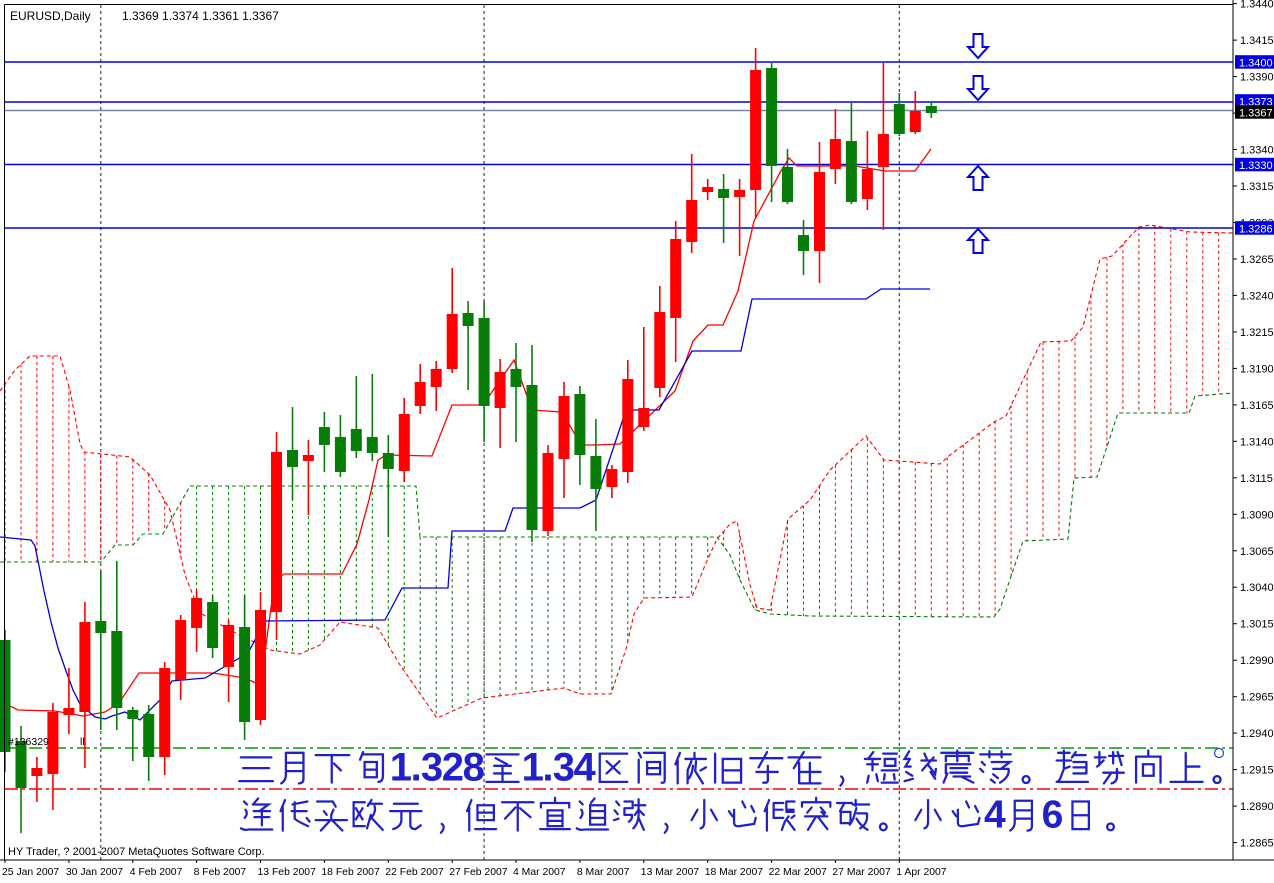  What do you see at coordinates (1257, 734) in the screenshot?
I see `svg-text: 1.2940` at bounding box center [1257, 734].